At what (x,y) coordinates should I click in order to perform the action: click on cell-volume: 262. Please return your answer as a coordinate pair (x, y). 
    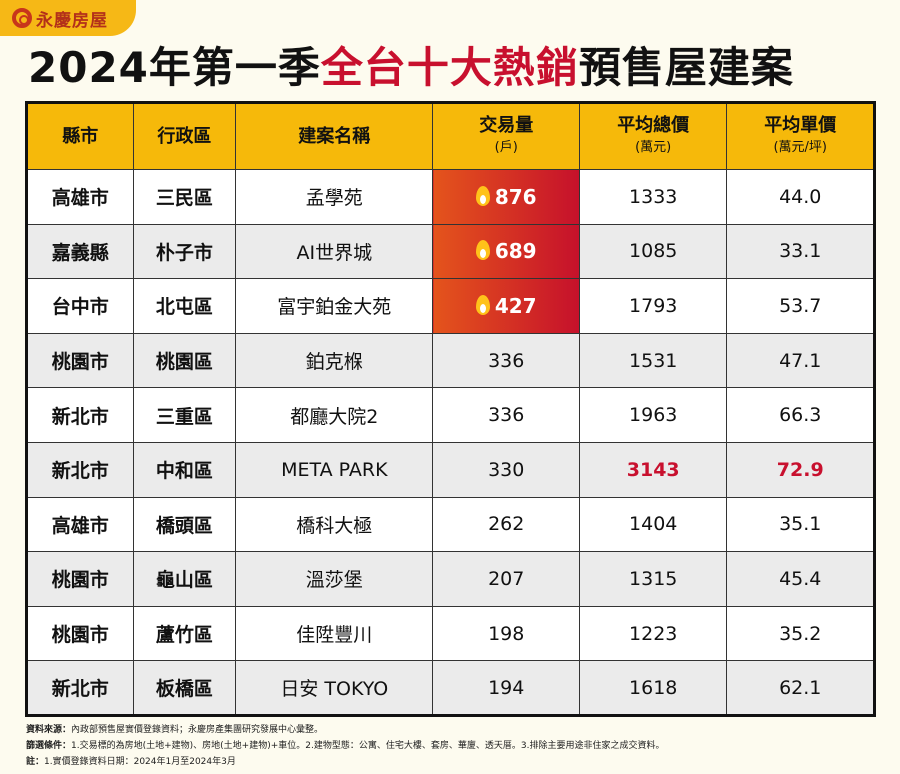
    Looking at the image, I should click on (506, 524).